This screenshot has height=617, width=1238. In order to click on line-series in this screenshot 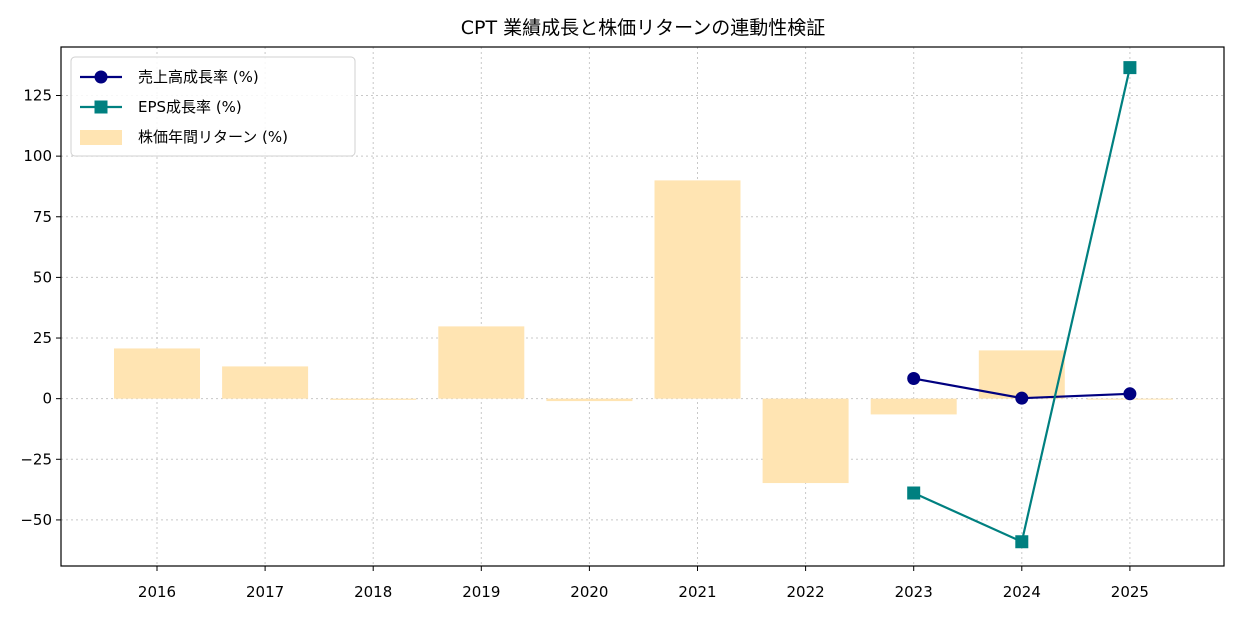, I will do `click(1022, 305)`.